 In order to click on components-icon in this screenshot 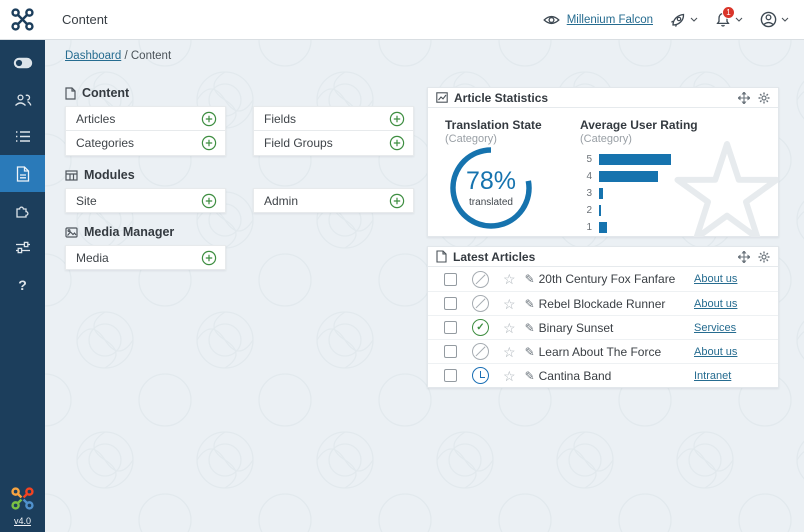, I will do `click(22, 212)`.